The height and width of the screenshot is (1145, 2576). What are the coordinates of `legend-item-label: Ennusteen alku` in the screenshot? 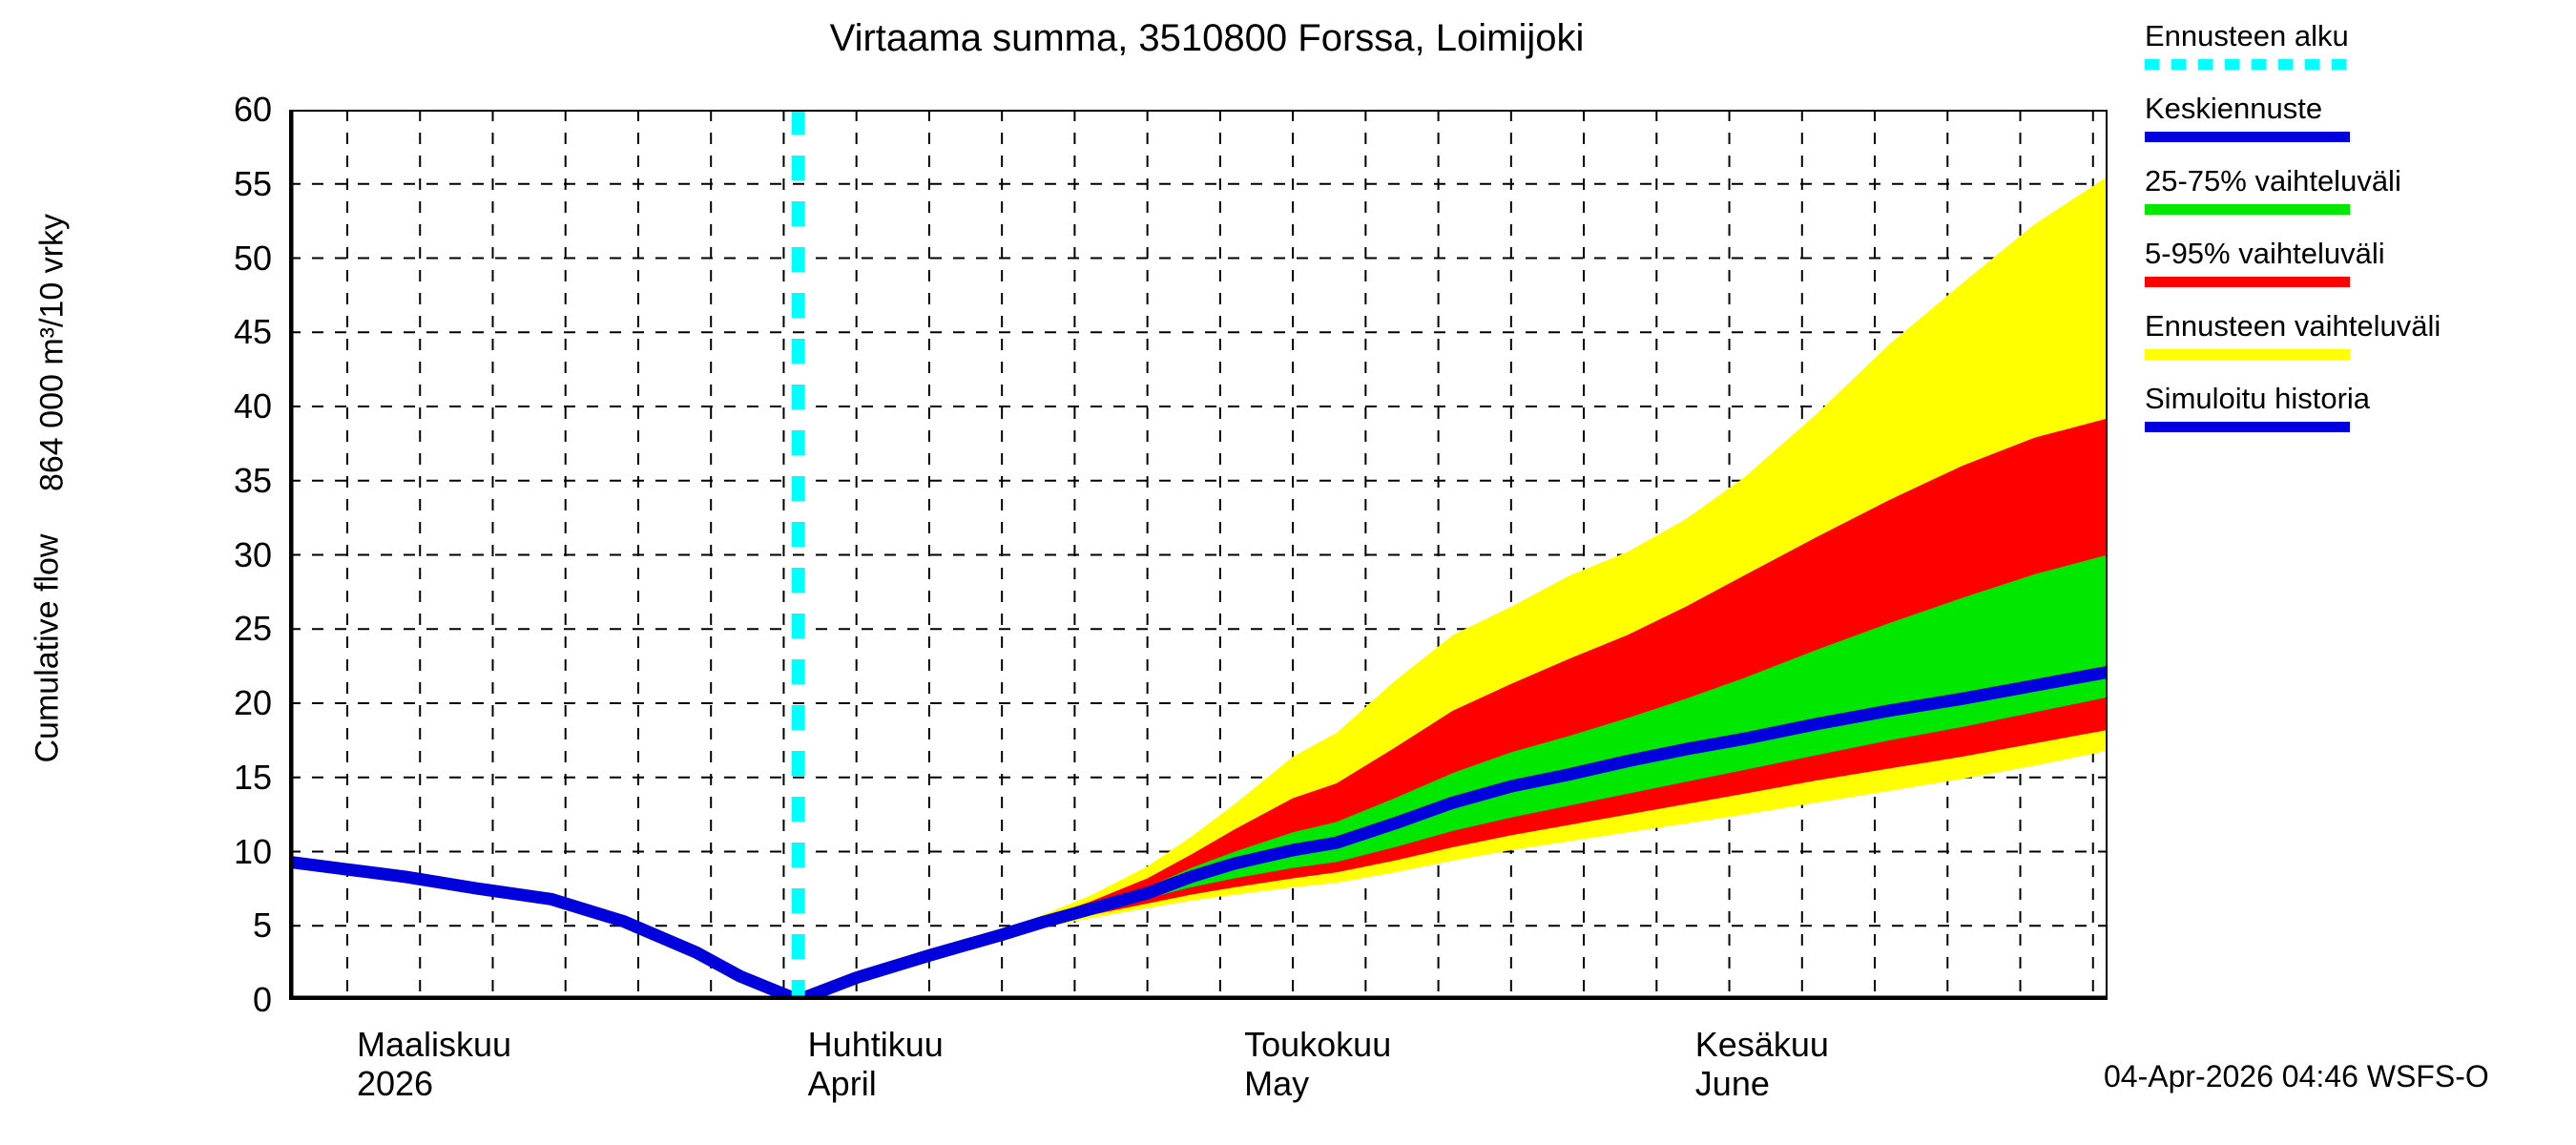 It's located at (2247, 35).